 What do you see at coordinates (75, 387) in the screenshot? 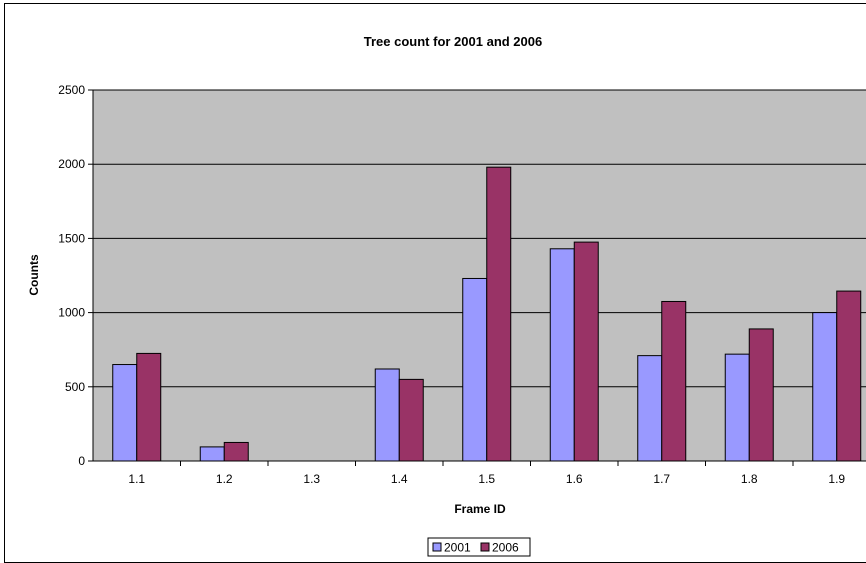
I see `y-tick-label: 500` at bounding box center [75, 387].